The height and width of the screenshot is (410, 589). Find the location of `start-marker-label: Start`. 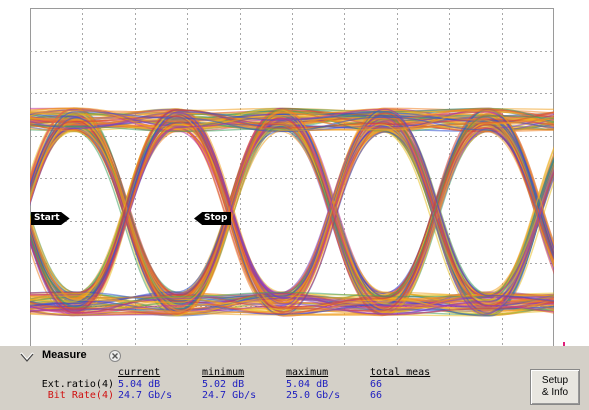

start-marker-label: Start is located at coordinates (47, 218).